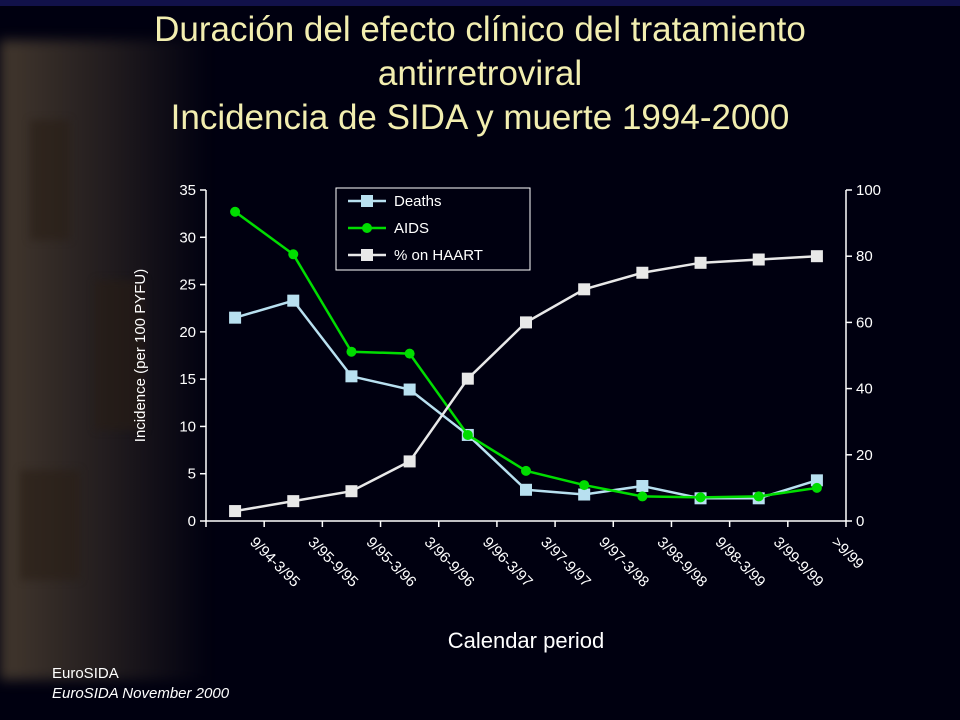  I want to click on left-tick-label: 10, so click(187, 426).